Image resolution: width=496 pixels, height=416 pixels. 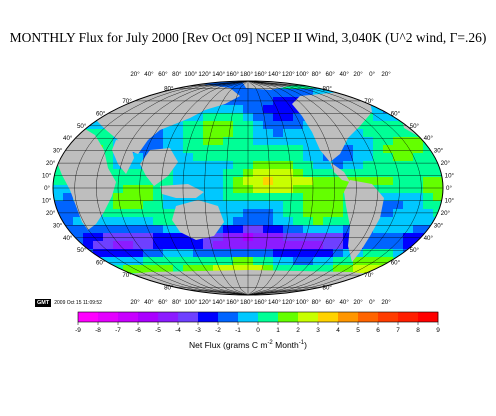 What do you see at coordinates (260, 74) in the screenshot?
I see `longitude-label: 160°` at bounding box center [260, 74].